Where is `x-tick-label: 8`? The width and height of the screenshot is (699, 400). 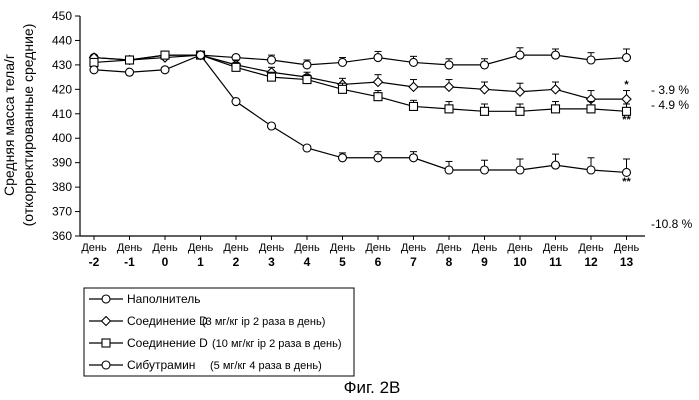
x-tick-label: 8 is located at coordinates (449, 262).